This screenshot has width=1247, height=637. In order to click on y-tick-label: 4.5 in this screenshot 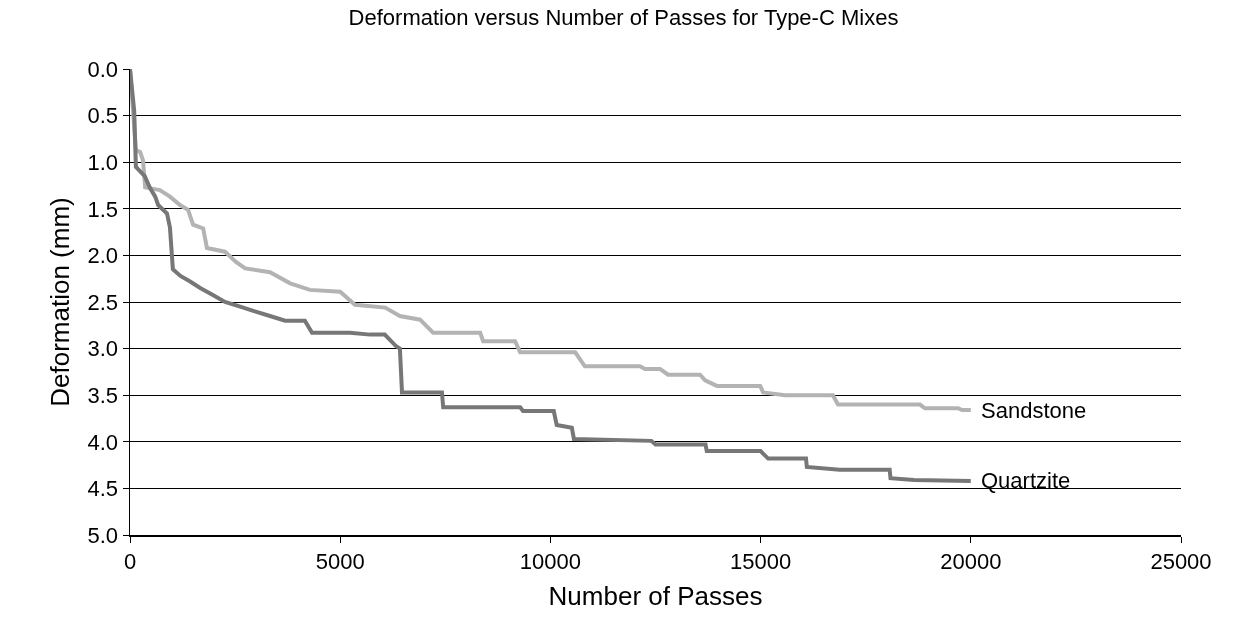, I will do `click(103, 489)`.